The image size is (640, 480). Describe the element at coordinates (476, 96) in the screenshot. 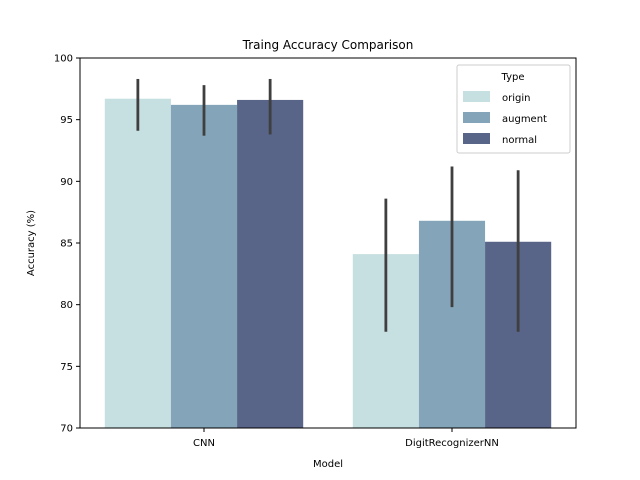

I see `legend-swatch-origin` at that location.